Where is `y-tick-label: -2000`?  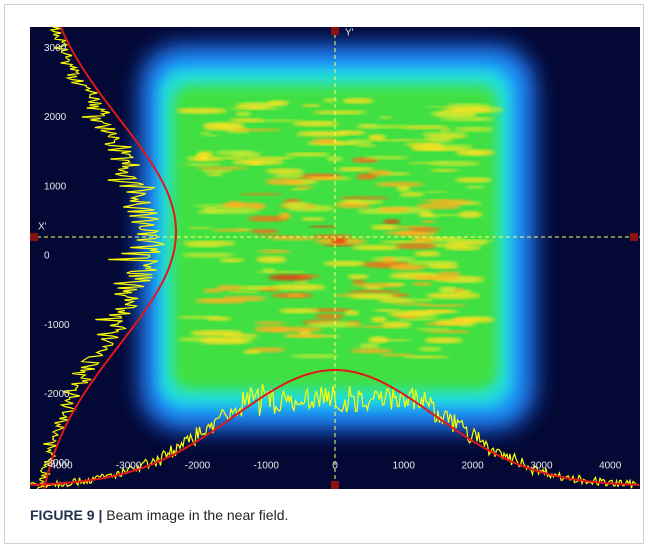 y-tick-label: -2000 is located at coordinates (57, 394).